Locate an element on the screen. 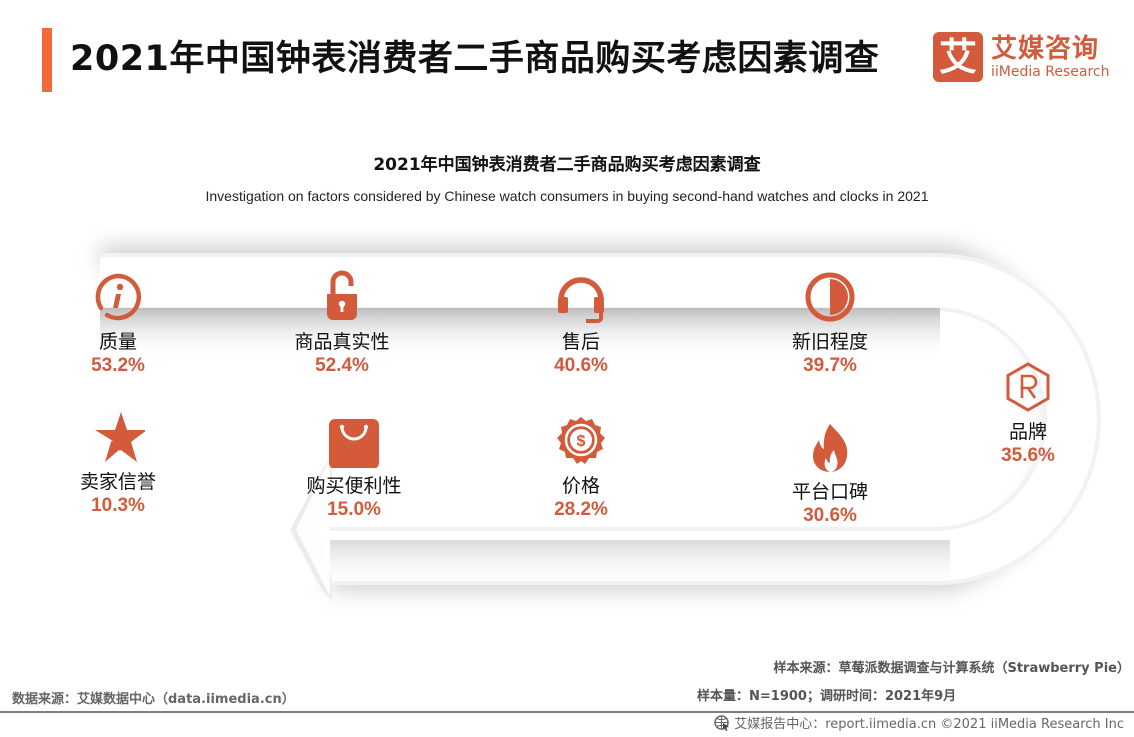 Image resolution: width=1134 pixels, height=737 pixels. page-title: 2021年中国钟表消费者二手商品购买考虑因素调查 is located at coordinates (475, 59).